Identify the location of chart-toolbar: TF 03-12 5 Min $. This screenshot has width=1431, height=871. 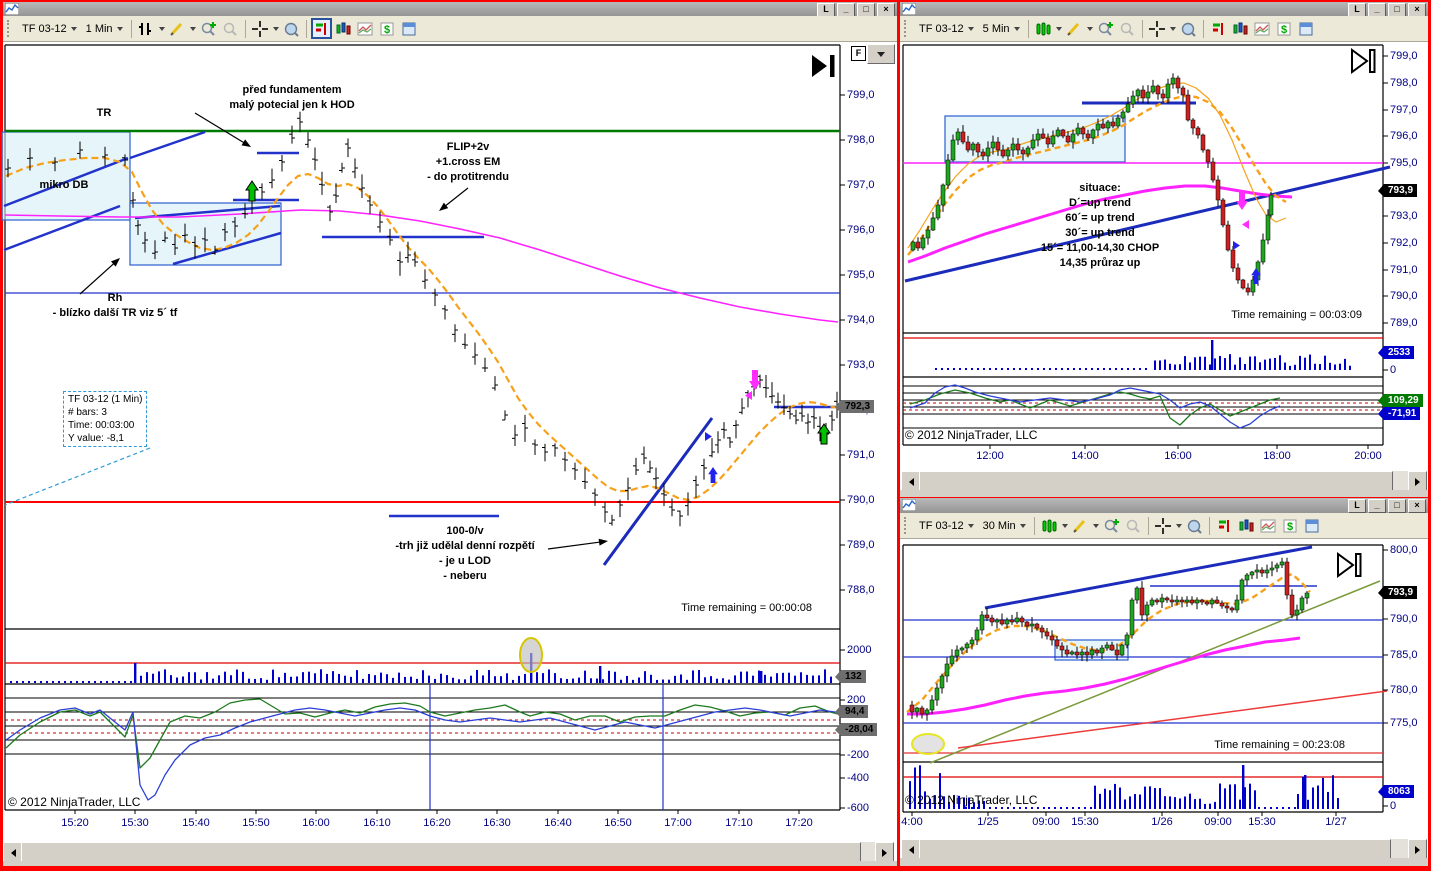
(1164, 29).